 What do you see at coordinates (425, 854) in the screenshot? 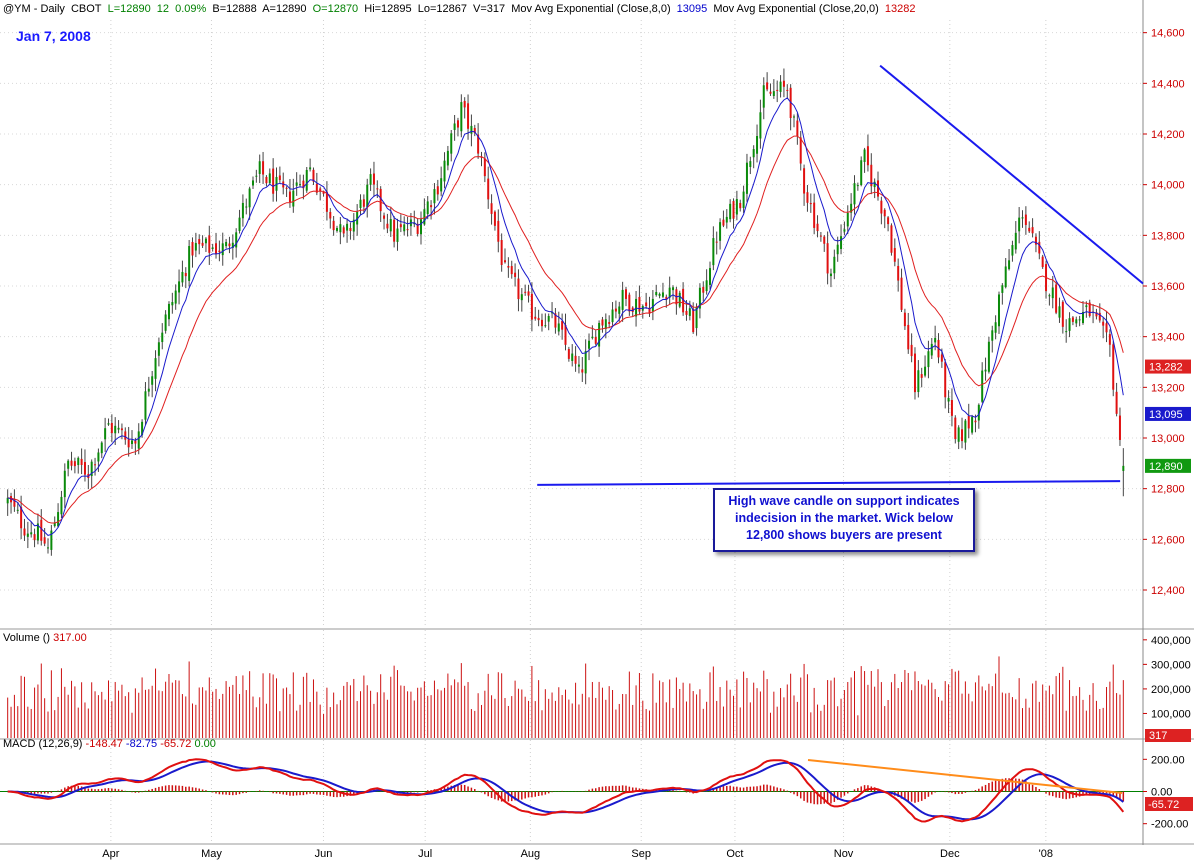
I see `x-tick-label: Jul` at bounding box center [425, 854].